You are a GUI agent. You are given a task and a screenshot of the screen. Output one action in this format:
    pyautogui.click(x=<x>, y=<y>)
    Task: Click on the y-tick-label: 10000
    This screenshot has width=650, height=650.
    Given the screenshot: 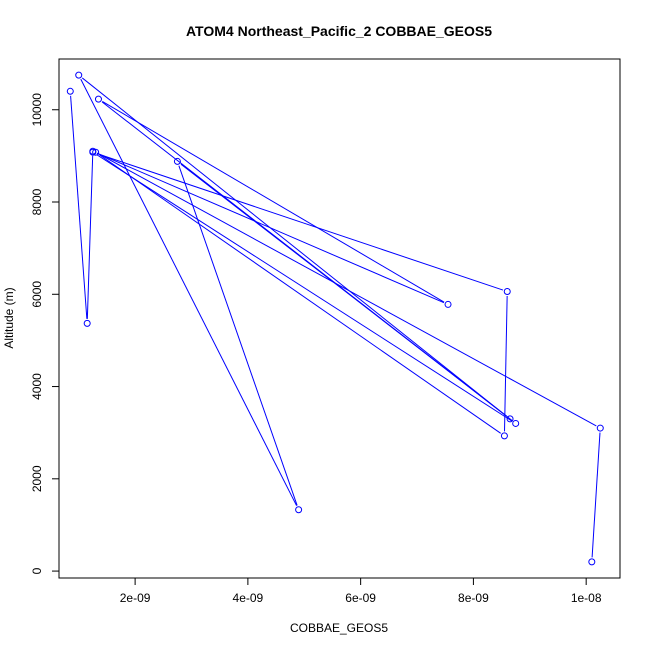 What is the action you would take?
    pyautogui.click(x=37, y=110)
    